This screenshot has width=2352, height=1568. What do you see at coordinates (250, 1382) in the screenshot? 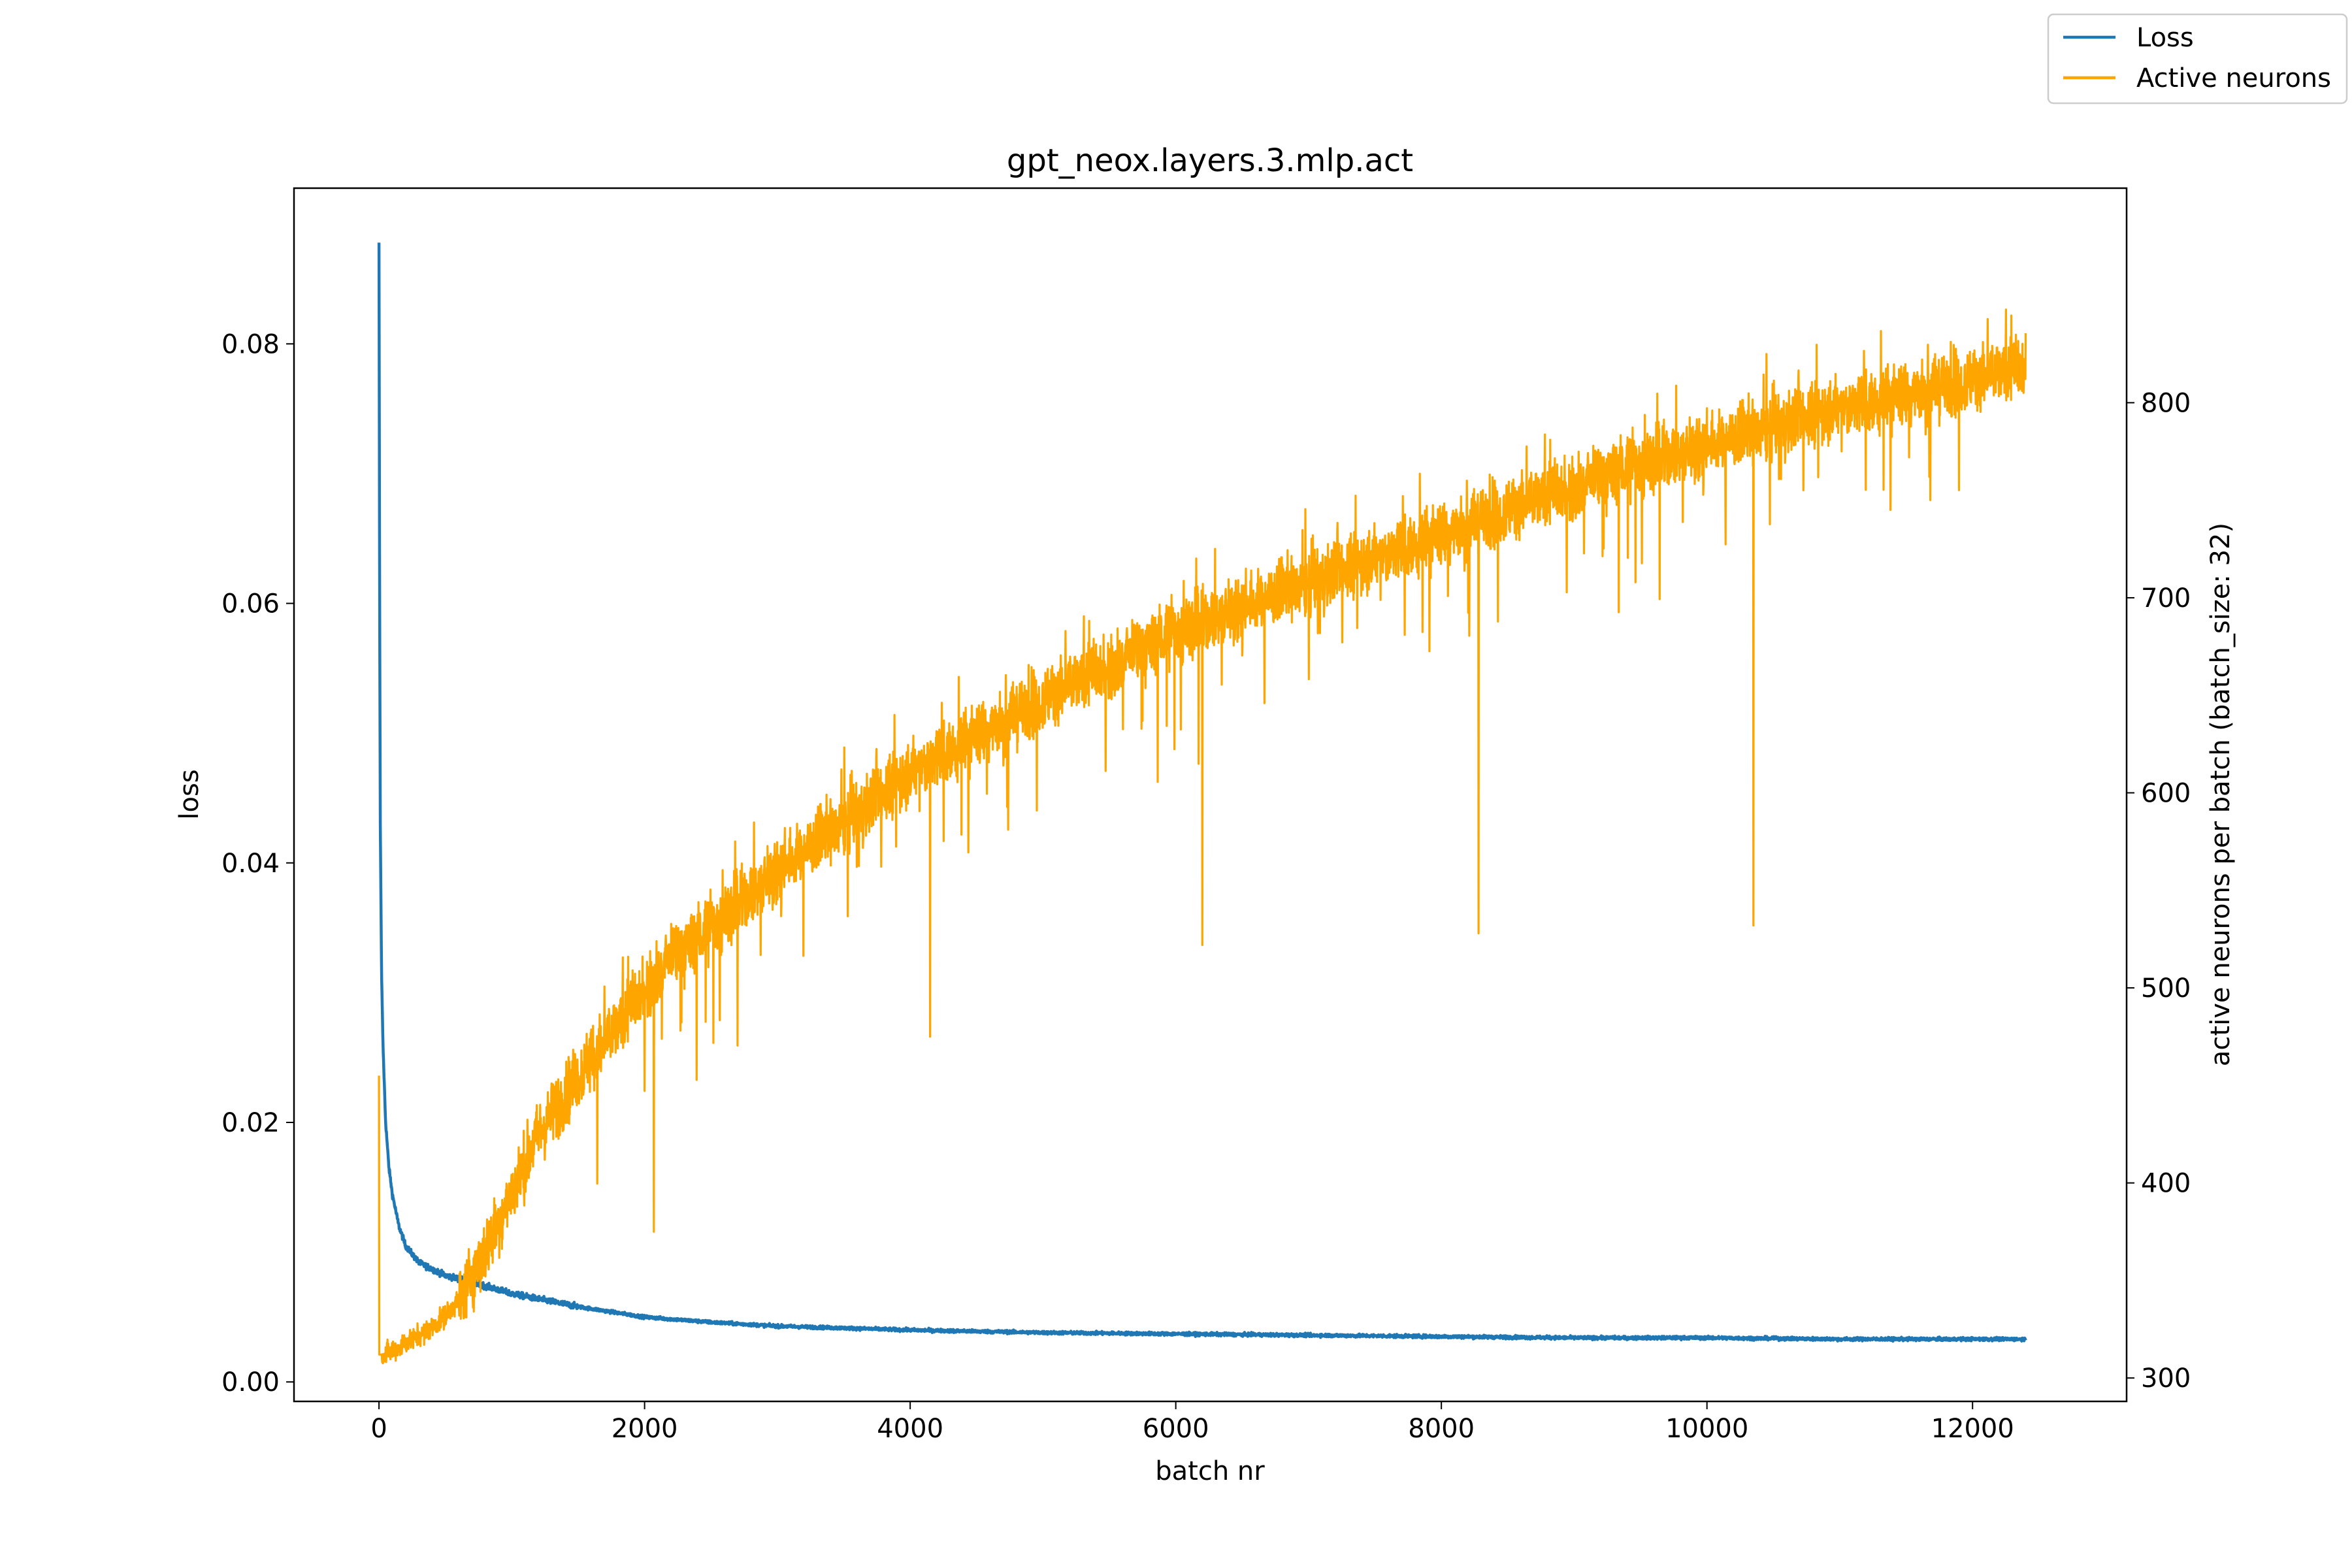
I see `y-left-tick-label: 0.00` at bounding box center [250, 1382].